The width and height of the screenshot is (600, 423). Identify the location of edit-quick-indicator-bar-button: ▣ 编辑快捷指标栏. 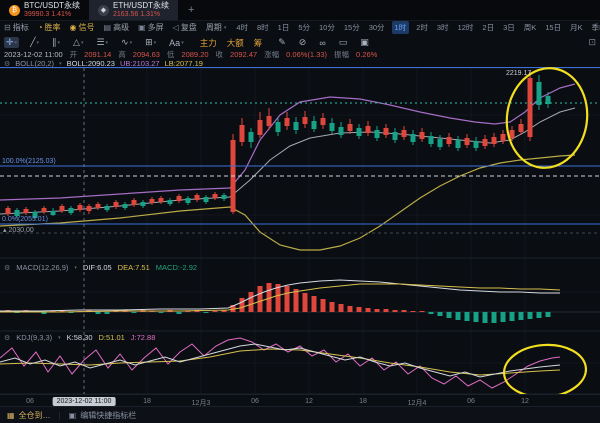
(103, 415).